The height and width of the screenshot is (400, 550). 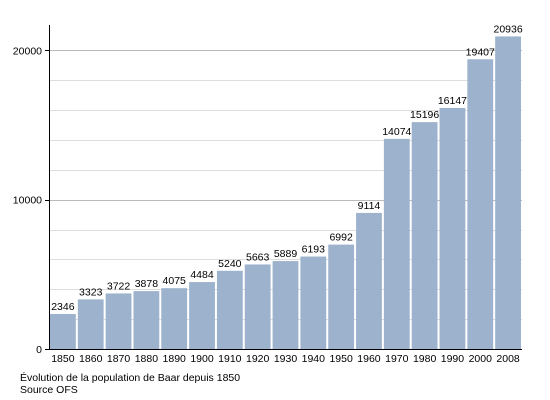 I want to click on x-tick-label-1970: 1970, so click(x=397, y=359).